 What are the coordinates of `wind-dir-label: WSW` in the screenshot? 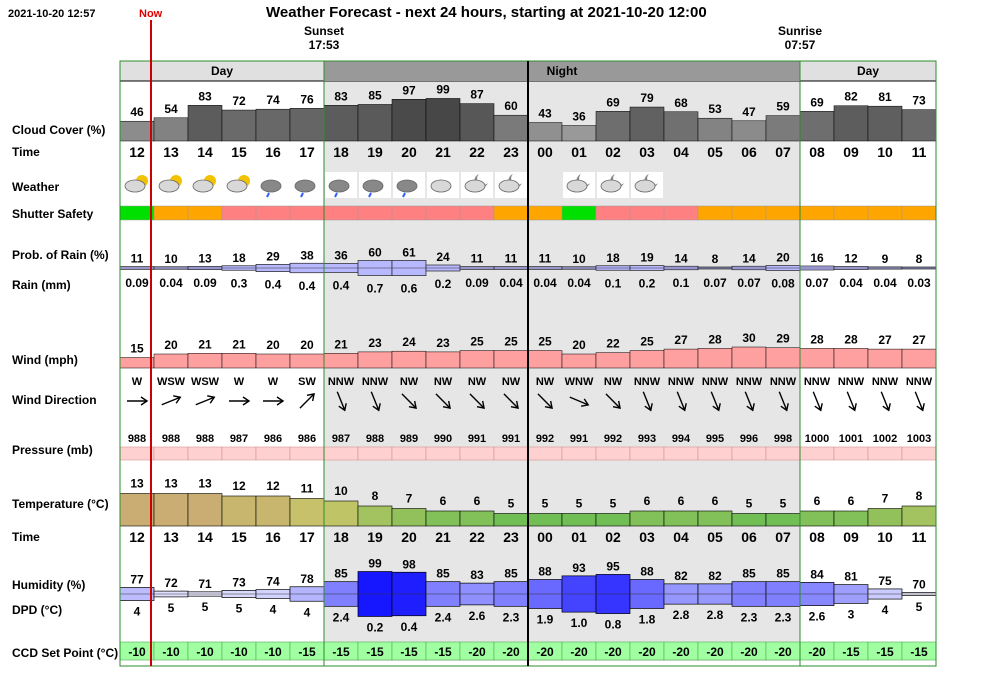 It's located at (205, 382).